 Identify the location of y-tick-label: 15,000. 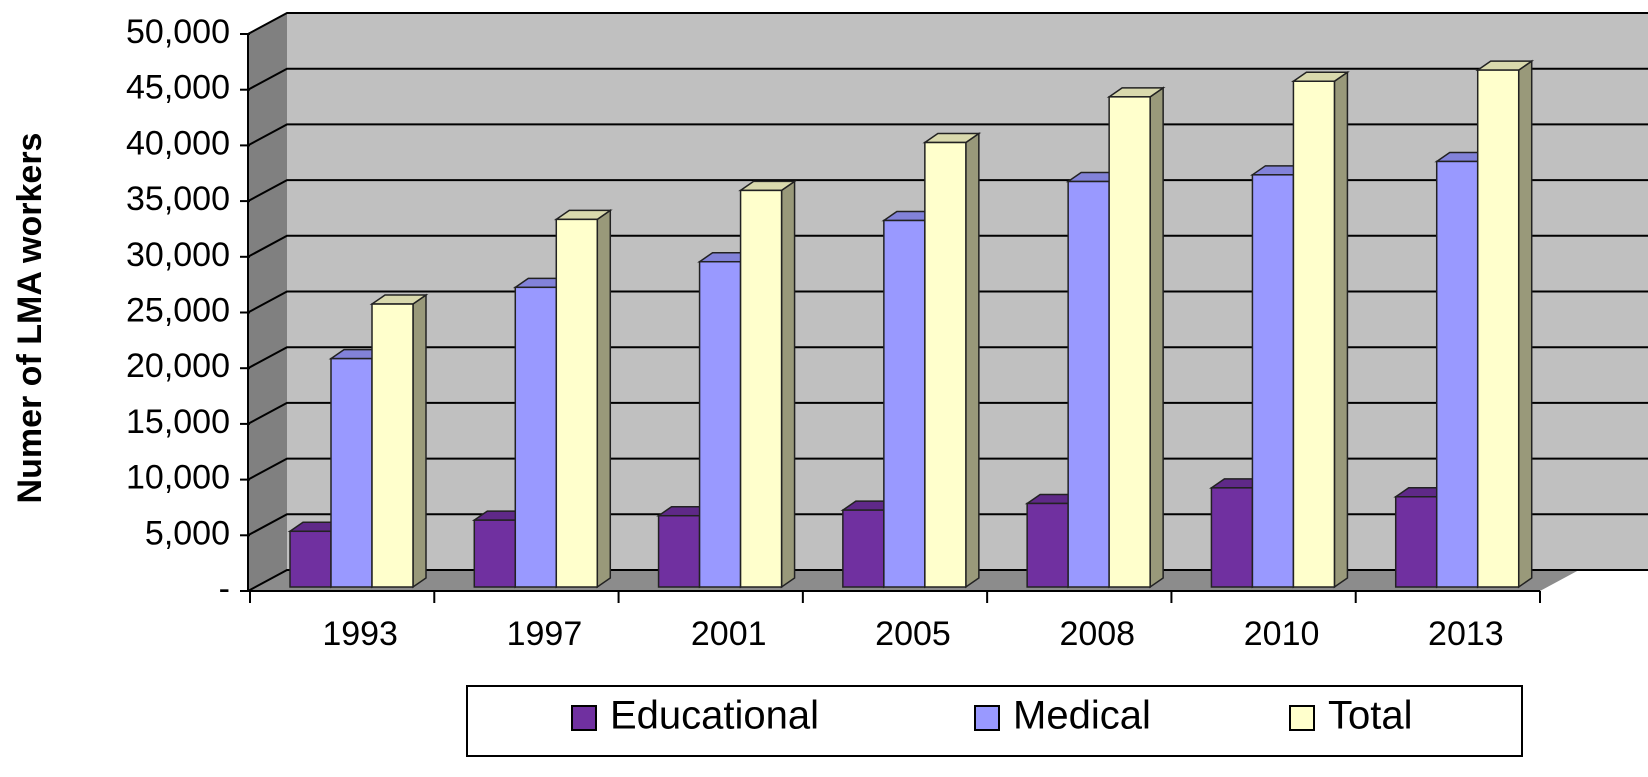
(178, 422).